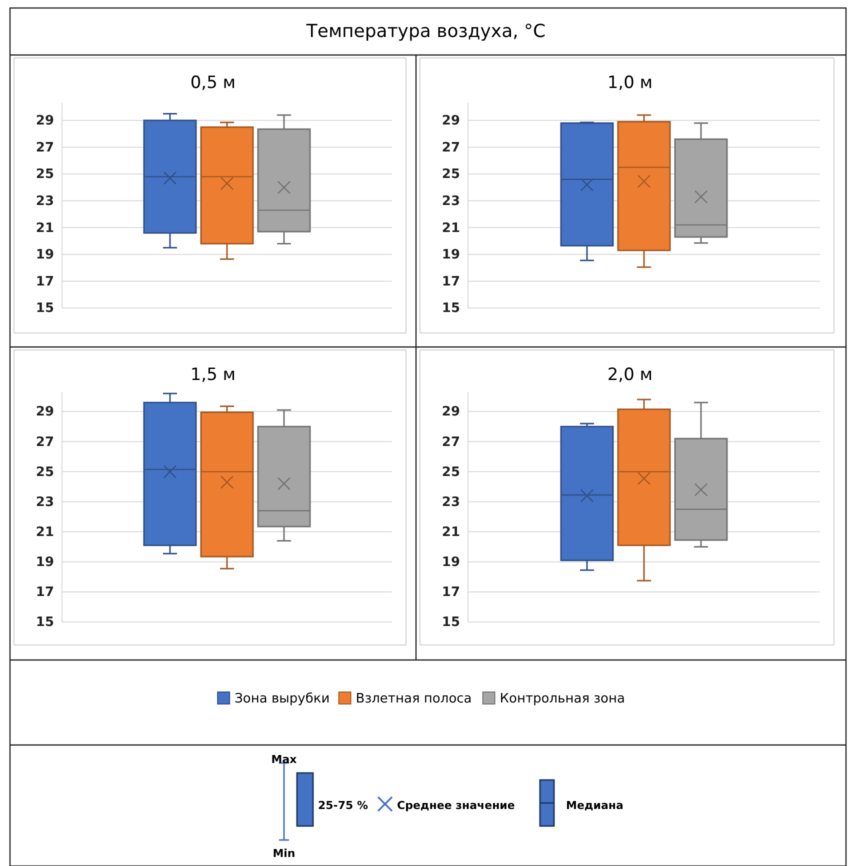 This screenshot has height=866, width=852. What do you see at coordinates (595, 805) in the screenshot?
I see `text: Медиана` at bounding box center [595, 805].